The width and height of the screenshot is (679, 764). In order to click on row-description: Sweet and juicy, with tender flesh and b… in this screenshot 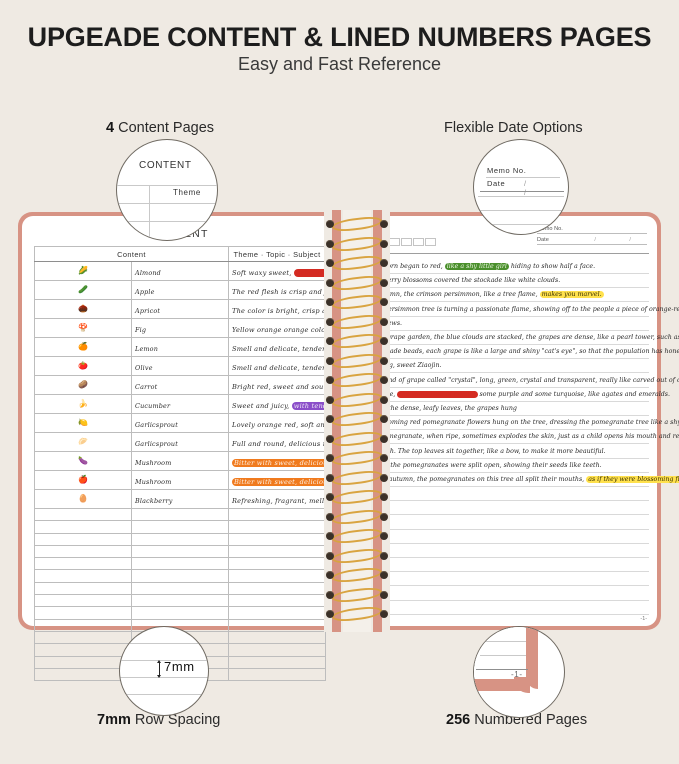, I will do `click(277, 404)`.